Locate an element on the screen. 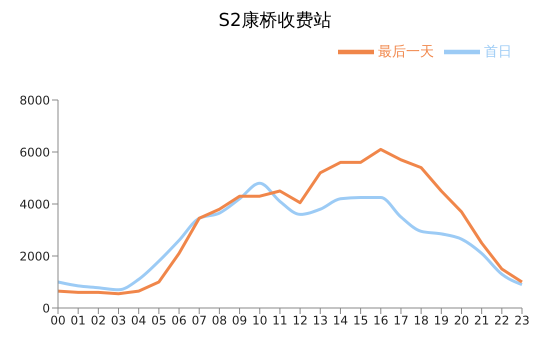  x-tick-label: 12 is located at coordinates (300, 321).